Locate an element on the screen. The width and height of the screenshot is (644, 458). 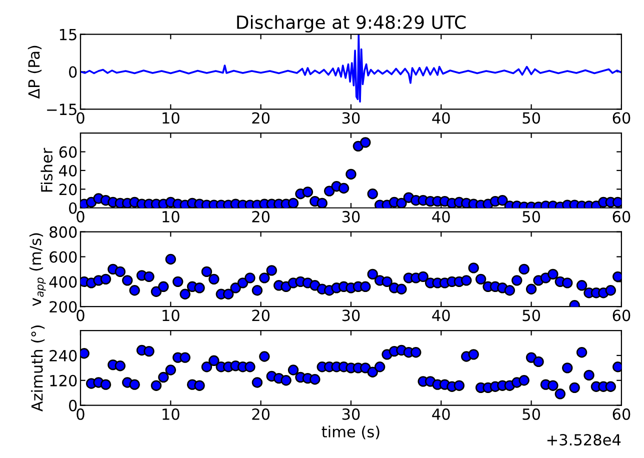
y-axis-title: Fisher is located at coordinates (46, 170).